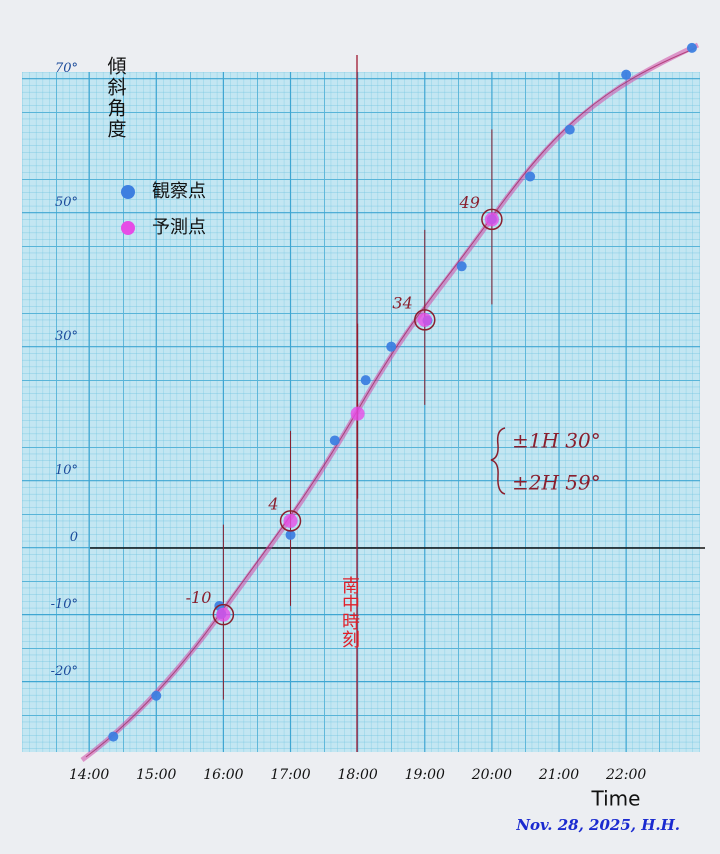 This screenshot has height=854, width=720. What do you see at coordinates (357, 775) in the screenshot?
I see `x-tick-label: 18:00` at bounding box center [357, 775].